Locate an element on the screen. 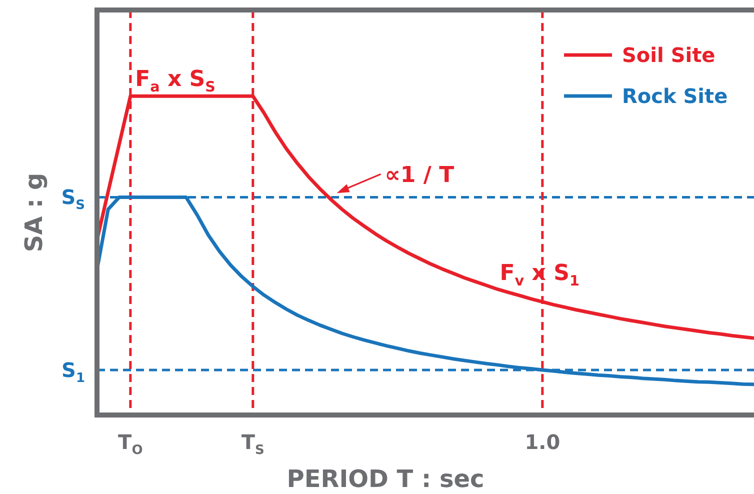 The width and height of the screenshot is (754, 494). legend-label: Soil Site is located at coordinates (669, 55).